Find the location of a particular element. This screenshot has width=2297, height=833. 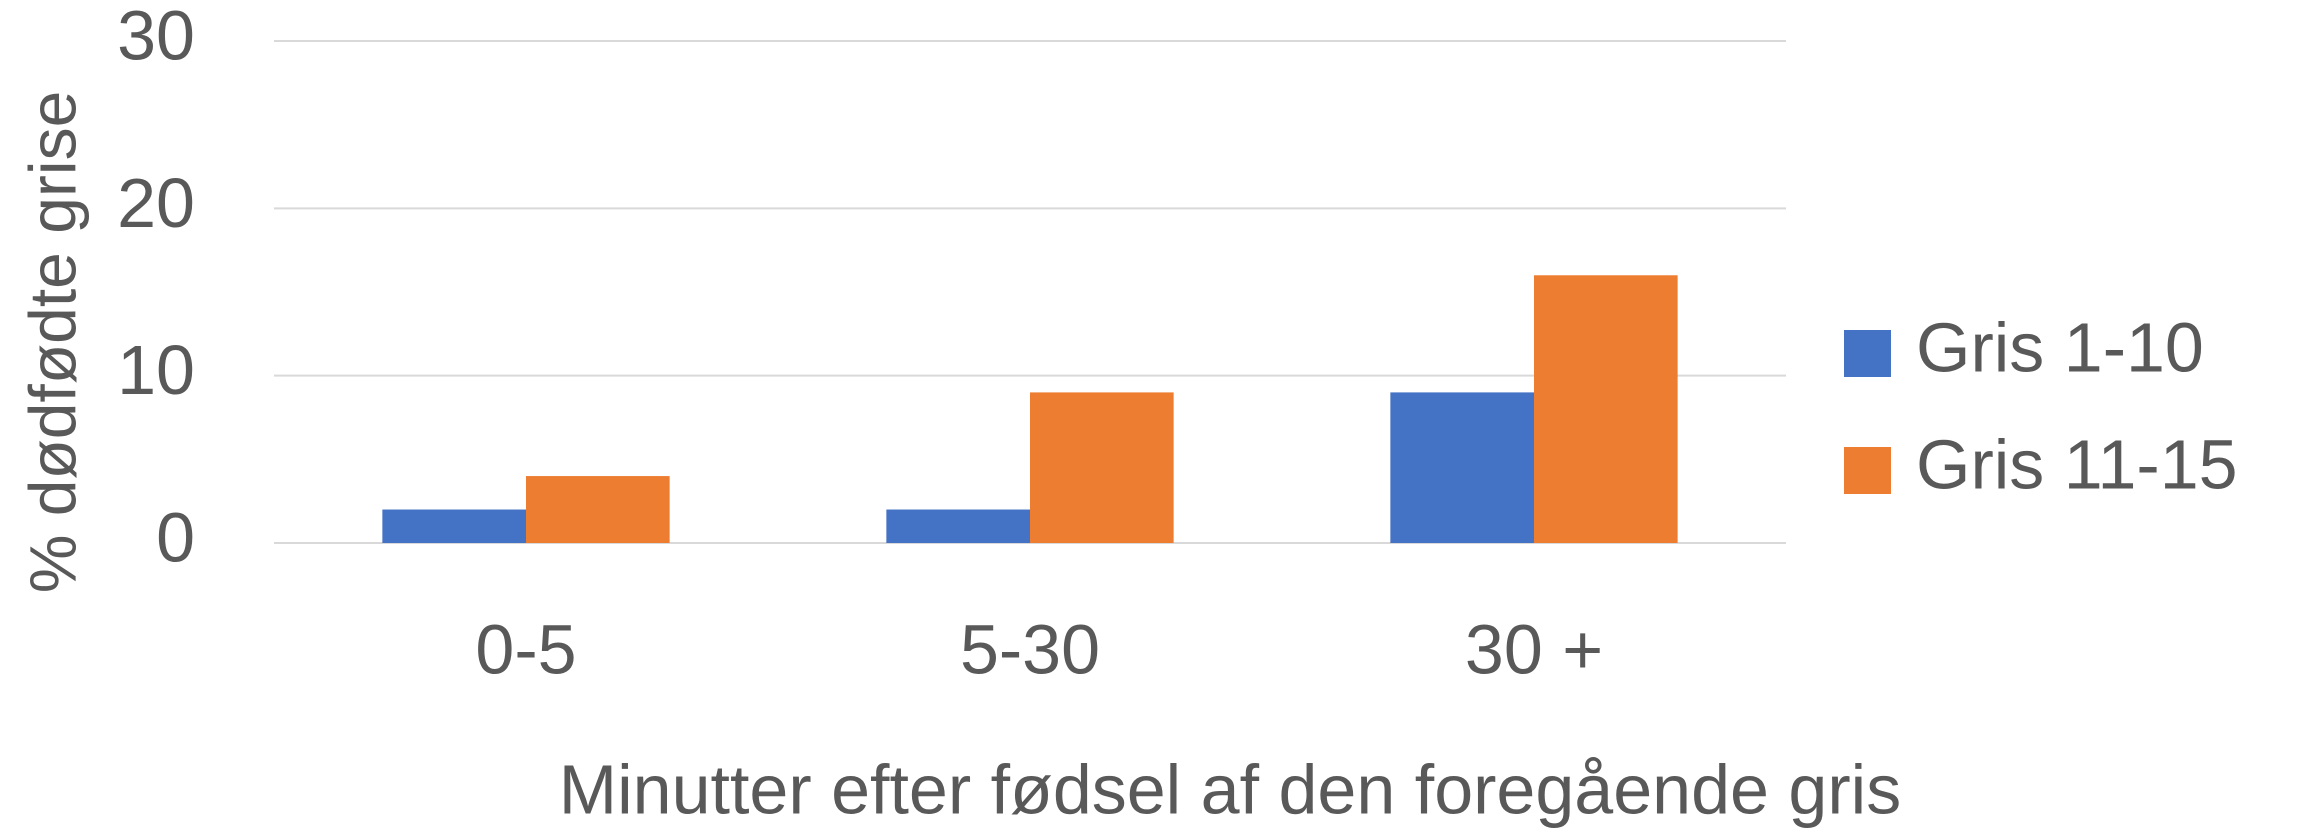

x-tick-label: 0-5 is located at coordinates (525, 649).